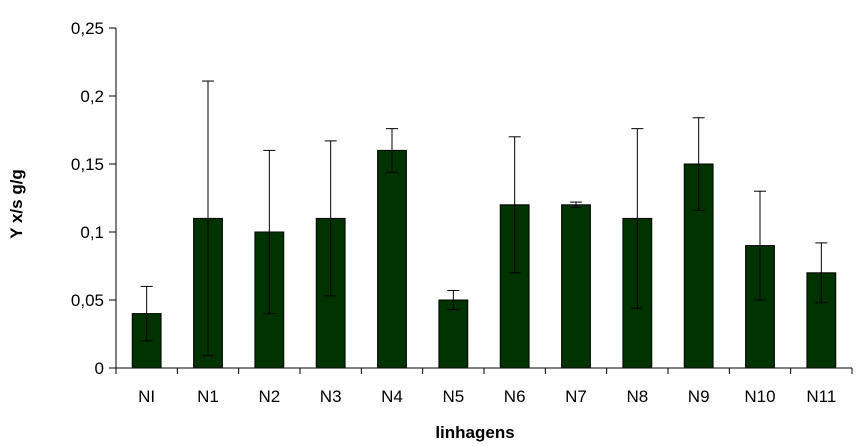 The height and width of the screenshot is (446, 858). What do you see at coordinates (16, 204) in the screenshot?
I see `y-axis-title: Y x/s g/g` at bounding box center [16, 204].